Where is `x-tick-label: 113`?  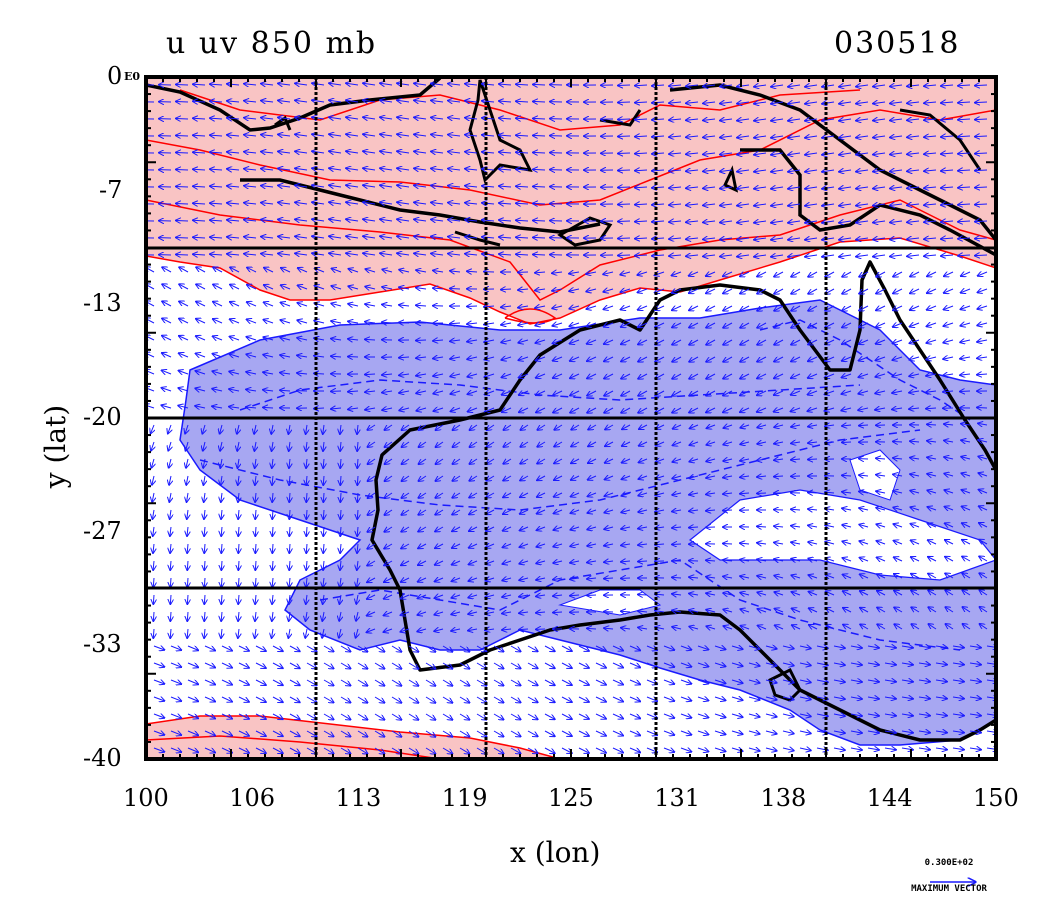 x-tick-label: 113 is located at coordinates (358, 798).